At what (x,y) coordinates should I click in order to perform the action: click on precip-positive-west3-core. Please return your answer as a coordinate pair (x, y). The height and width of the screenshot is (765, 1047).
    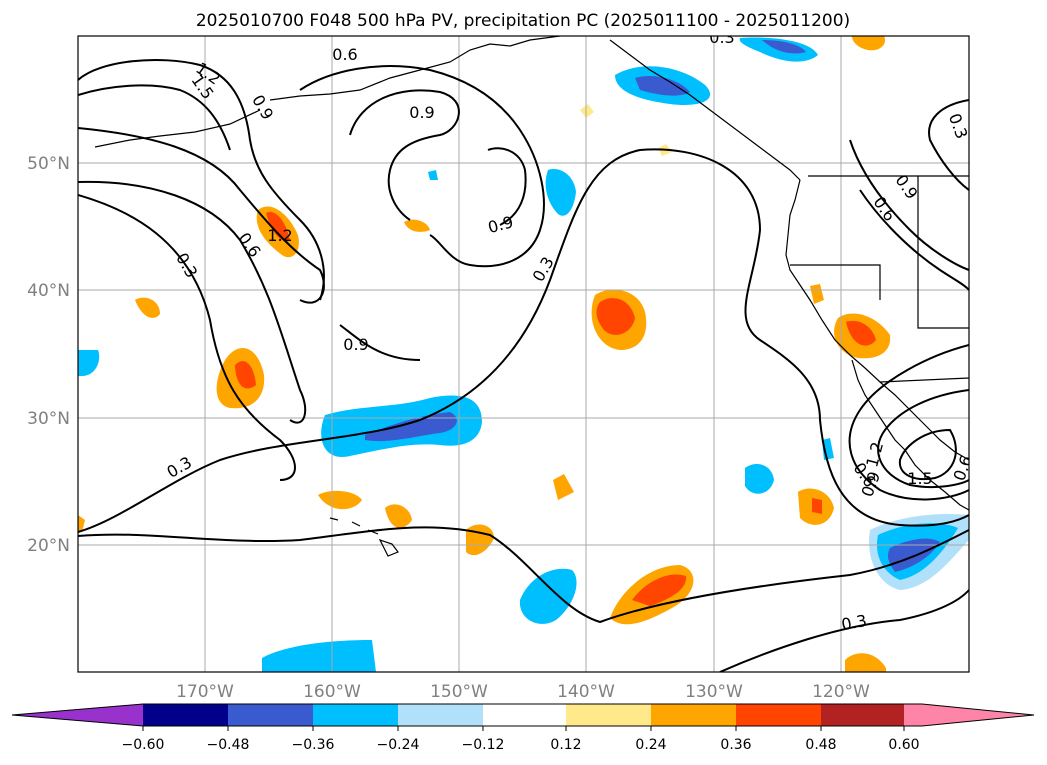
    Looking at the image, I should click on (245, 375).